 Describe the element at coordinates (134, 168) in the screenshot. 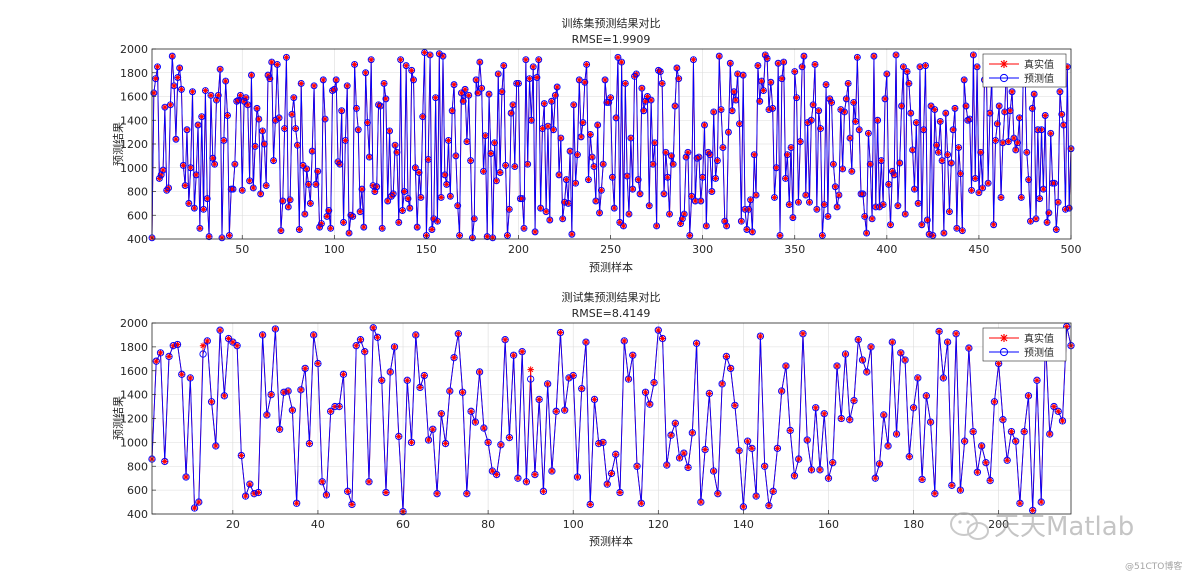

I see `y-tick-label: 1000` at that location.